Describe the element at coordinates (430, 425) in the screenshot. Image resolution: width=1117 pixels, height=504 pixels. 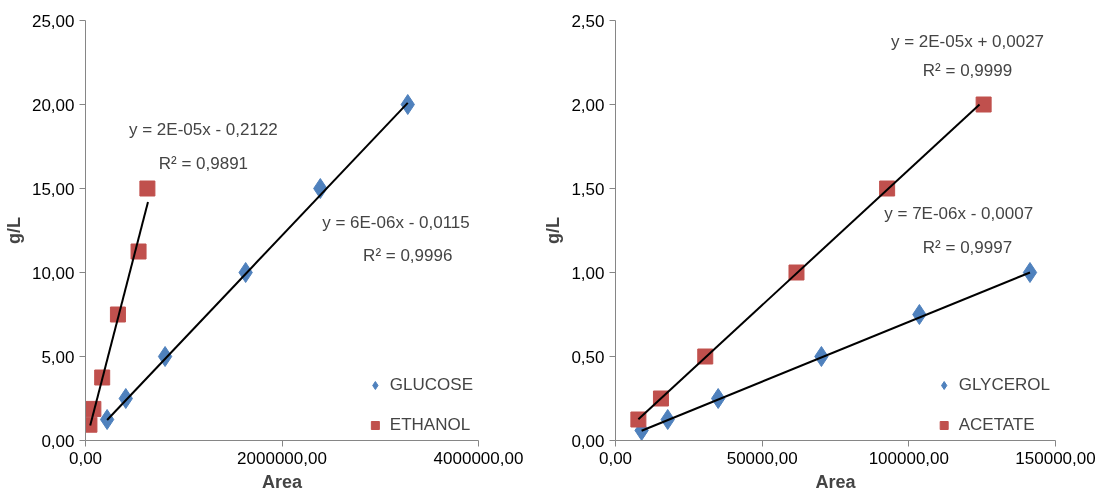
I see `legend-label: ETHANOL` at that location.